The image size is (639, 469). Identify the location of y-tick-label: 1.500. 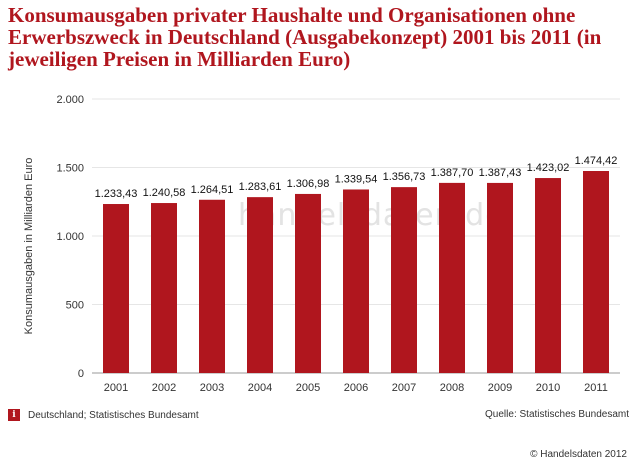
(70, 169).